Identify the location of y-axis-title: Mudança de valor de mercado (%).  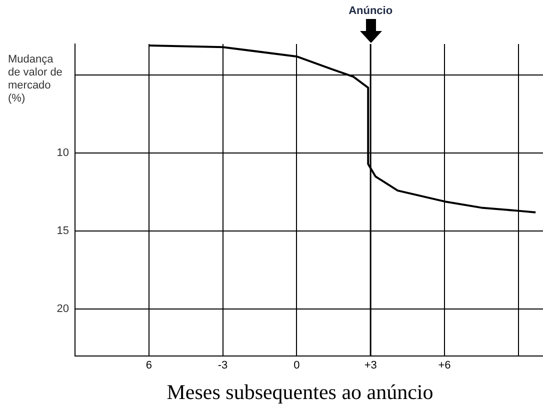
(35, 79).